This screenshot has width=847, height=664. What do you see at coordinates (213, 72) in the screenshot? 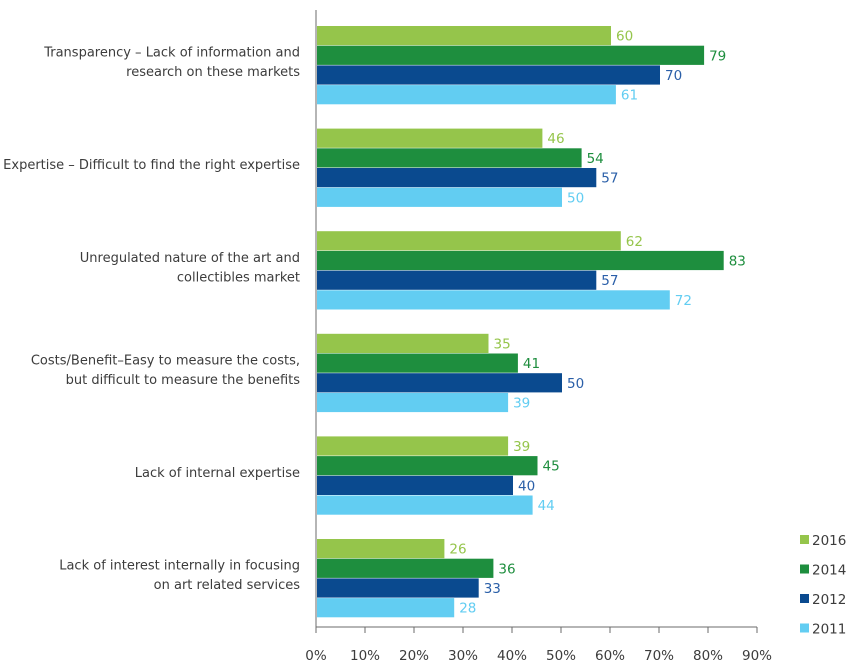
I see `category-label: research on these markets` at bounding box center [213, 72].